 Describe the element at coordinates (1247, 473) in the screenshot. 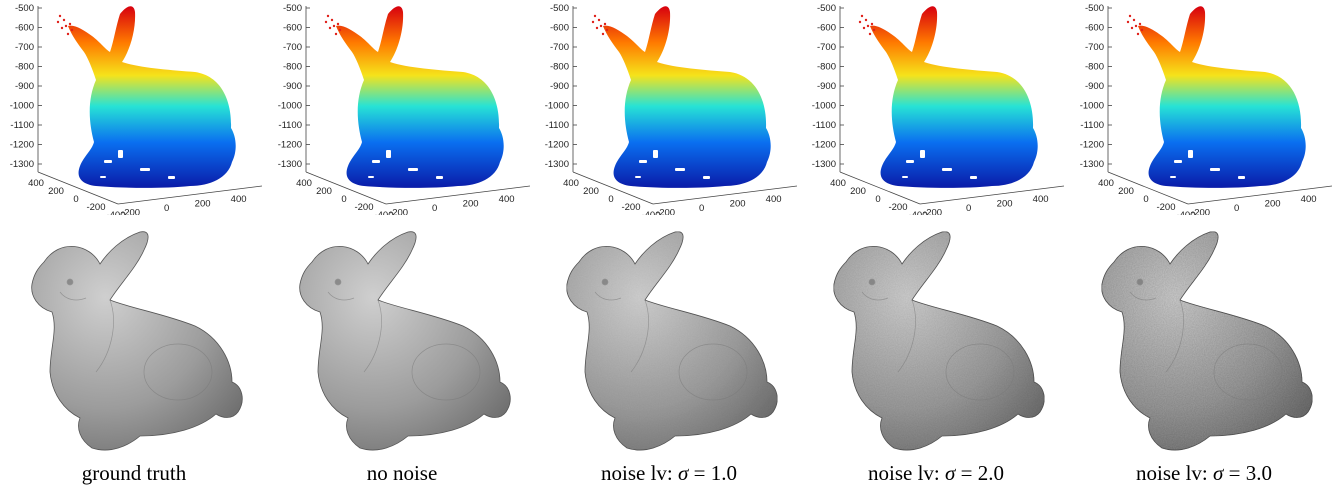

I see `caption-value: = 3.0` at that location.